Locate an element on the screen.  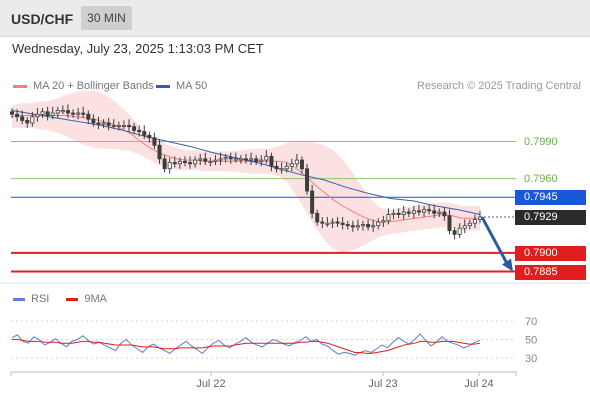
rsi-ma-line is located at coordinates (246, 346).